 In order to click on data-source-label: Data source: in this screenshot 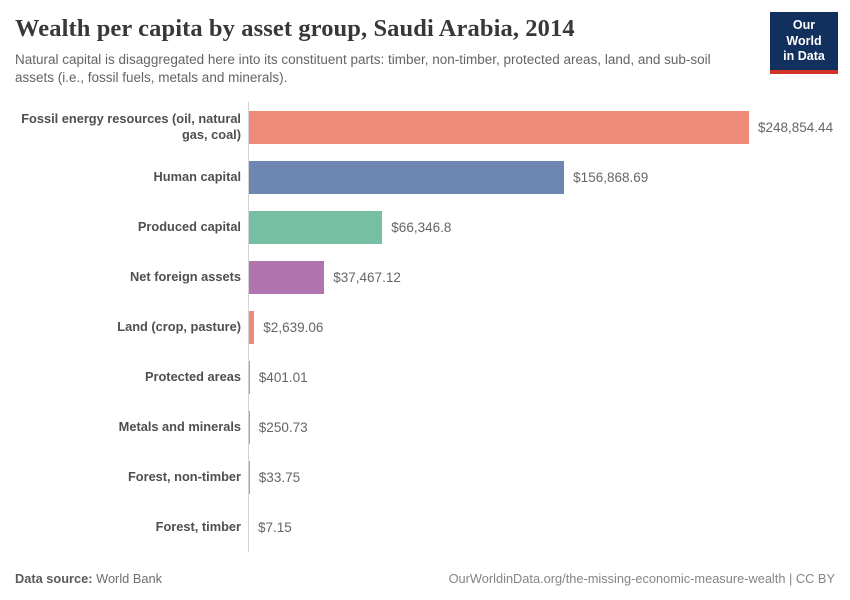, I will do `click(54, 578)`.